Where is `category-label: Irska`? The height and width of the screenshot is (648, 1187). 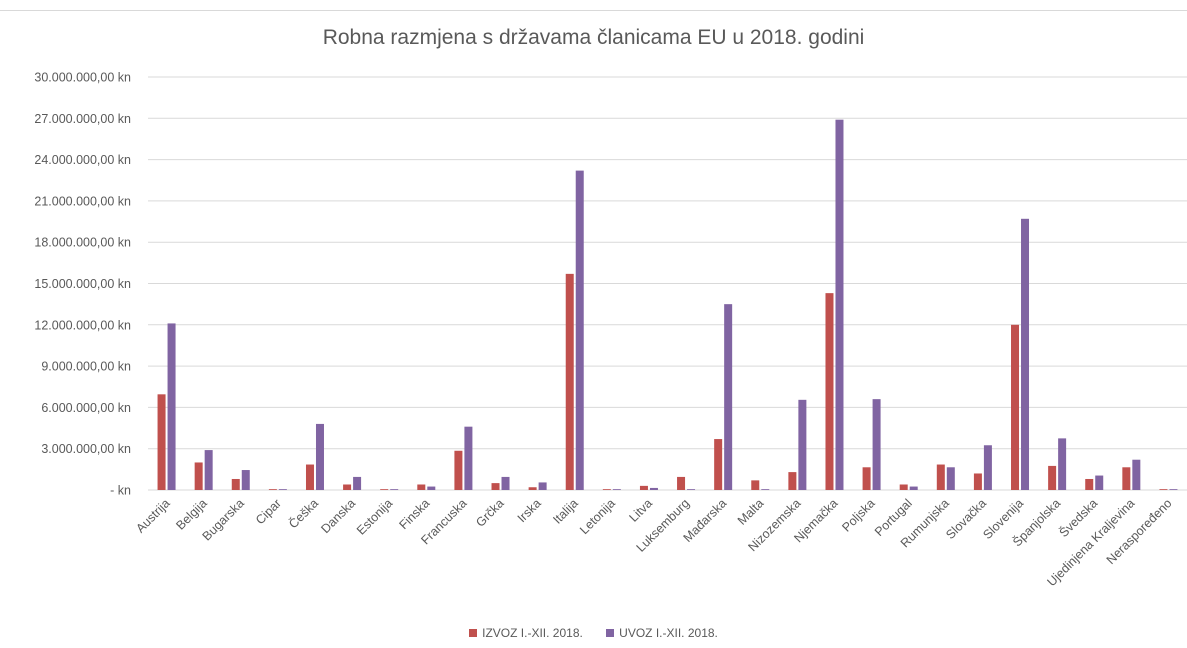 category-label: Irska is located at coordinates (529, 510).